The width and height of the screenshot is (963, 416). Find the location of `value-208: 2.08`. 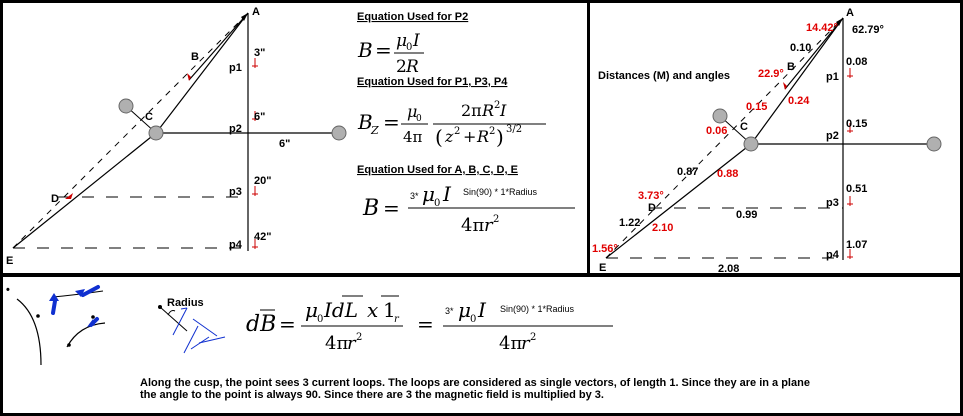

value-208: 2.08 is located at coordinates (728, 268).